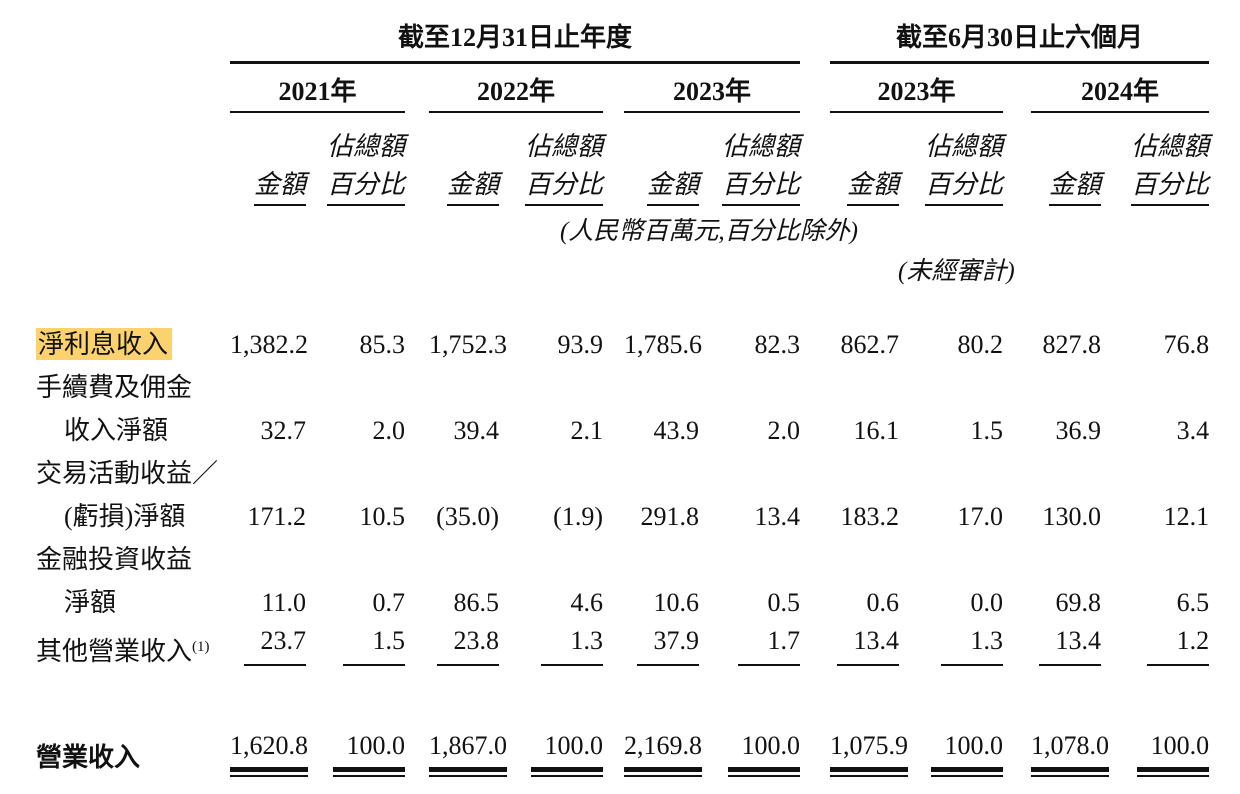 The image size is (1240, 794). What do you see at coordinates (709, 231) in the screenshot?
I see `unit-note: (人民幣百萬元,百分比除外)` at bounding box center [709, 231].